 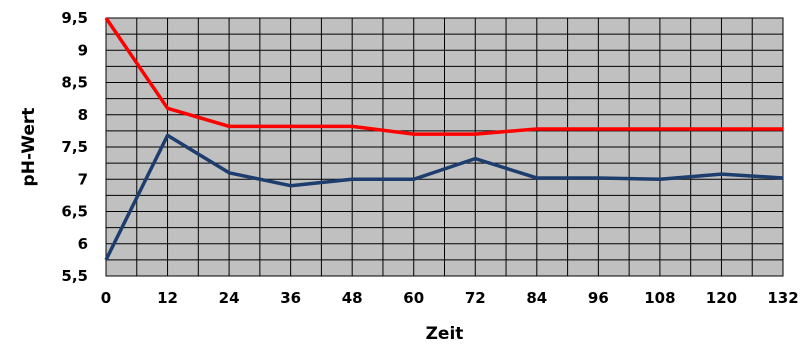 I want to click on x-tick-label: 36, so click(x=290, y=298).